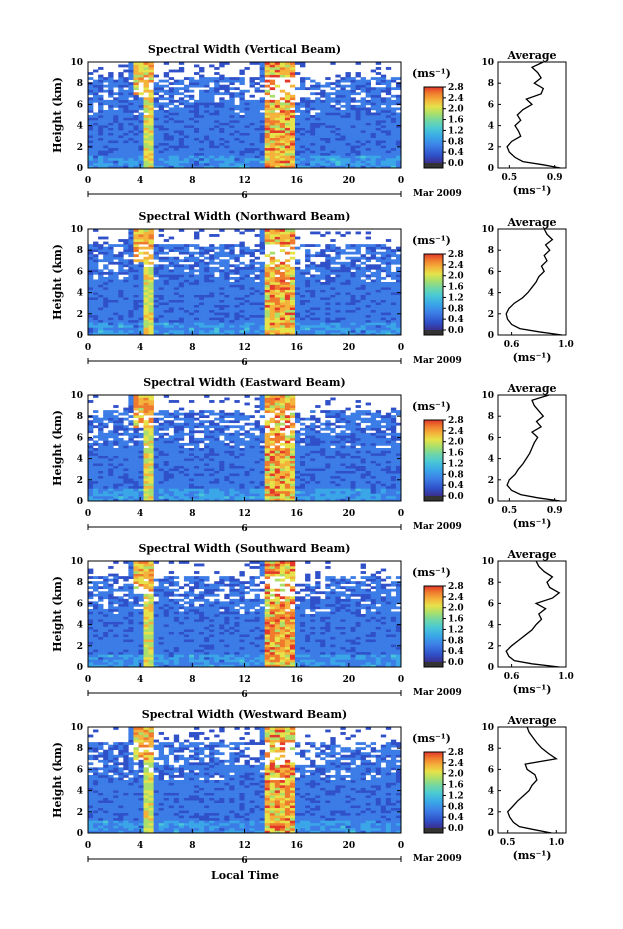 This screenshot has width=623, height=929. Describe the element at coordinates (76, 230) in the screenshot. I see `y-tick-label: 10` at that location.